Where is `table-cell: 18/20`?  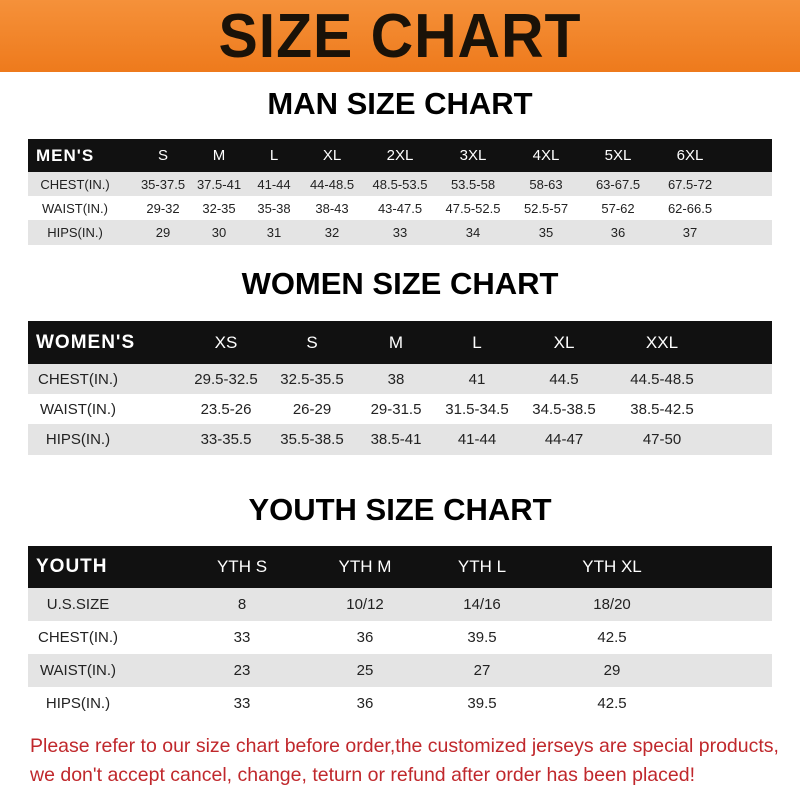
table-cell: 18/20 is located at coordinates (612, 604).